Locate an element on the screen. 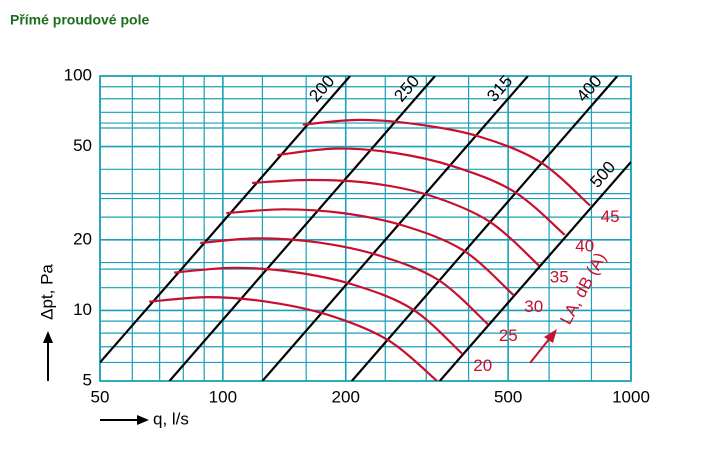 Image resolution: width=702 pixels, height=460 pixels. y-tick-label: 5 is located at coordinates (87, 379).